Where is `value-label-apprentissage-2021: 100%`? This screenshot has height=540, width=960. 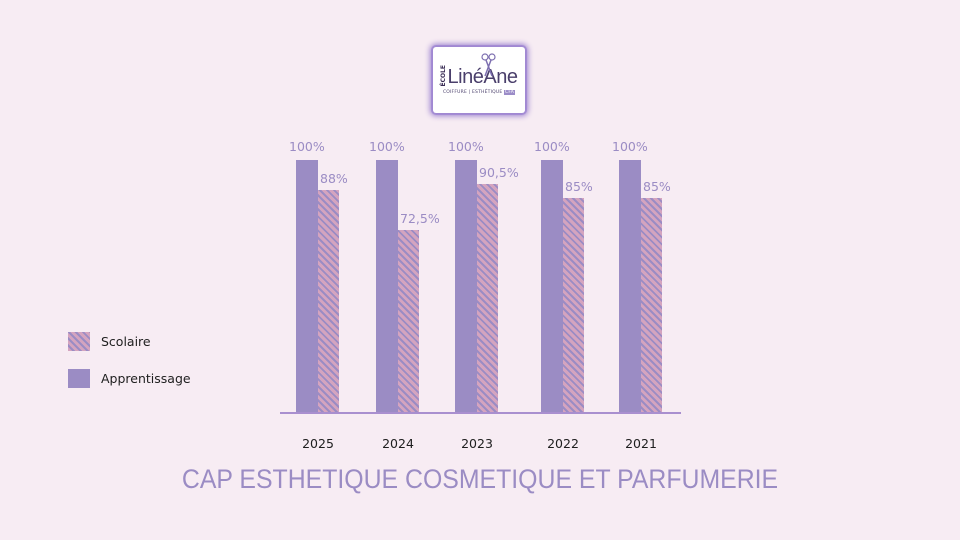 value-label-apprentissage-2021: 100% is located at coordinates (630, 146).